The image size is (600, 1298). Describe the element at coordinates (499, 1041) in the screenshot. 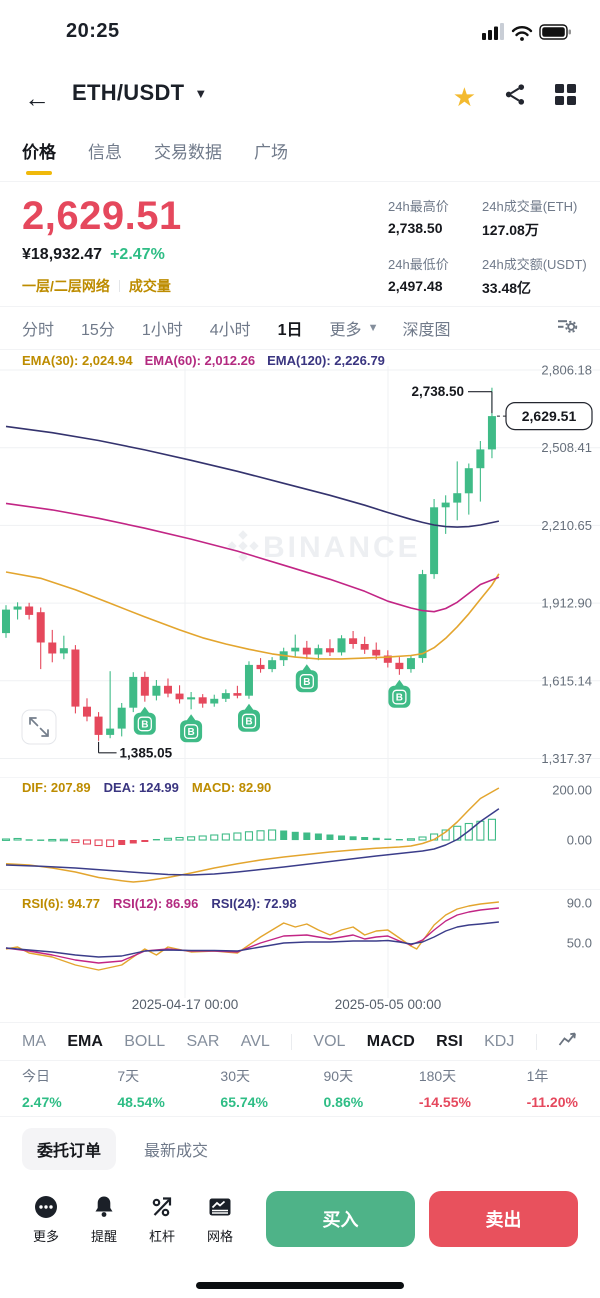

I see `indicator-kdj: KDJ` at that location.